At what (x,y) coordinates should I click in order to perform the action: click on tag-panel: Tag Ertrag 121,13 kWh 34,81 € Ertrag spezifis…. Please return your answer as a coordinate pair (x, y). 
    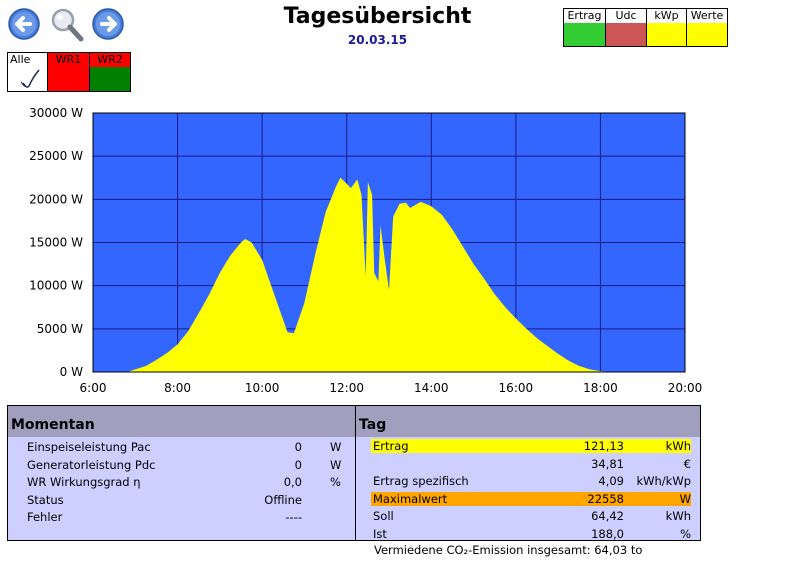
    Looking at the image, I should click on (528, 473).